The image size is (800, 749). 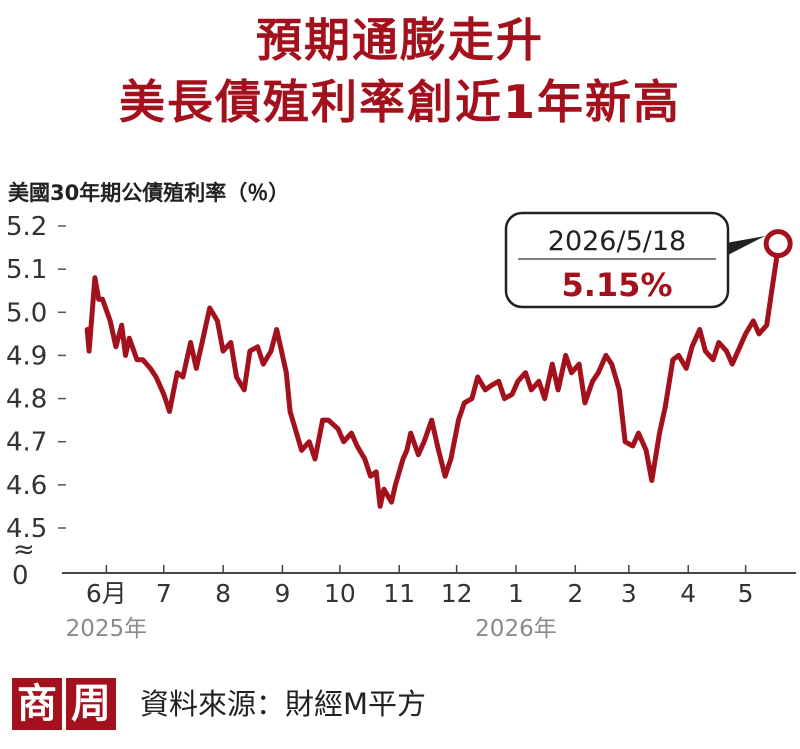 I want to click on y-tick-label: 4.5, so click(x=26, y=529).